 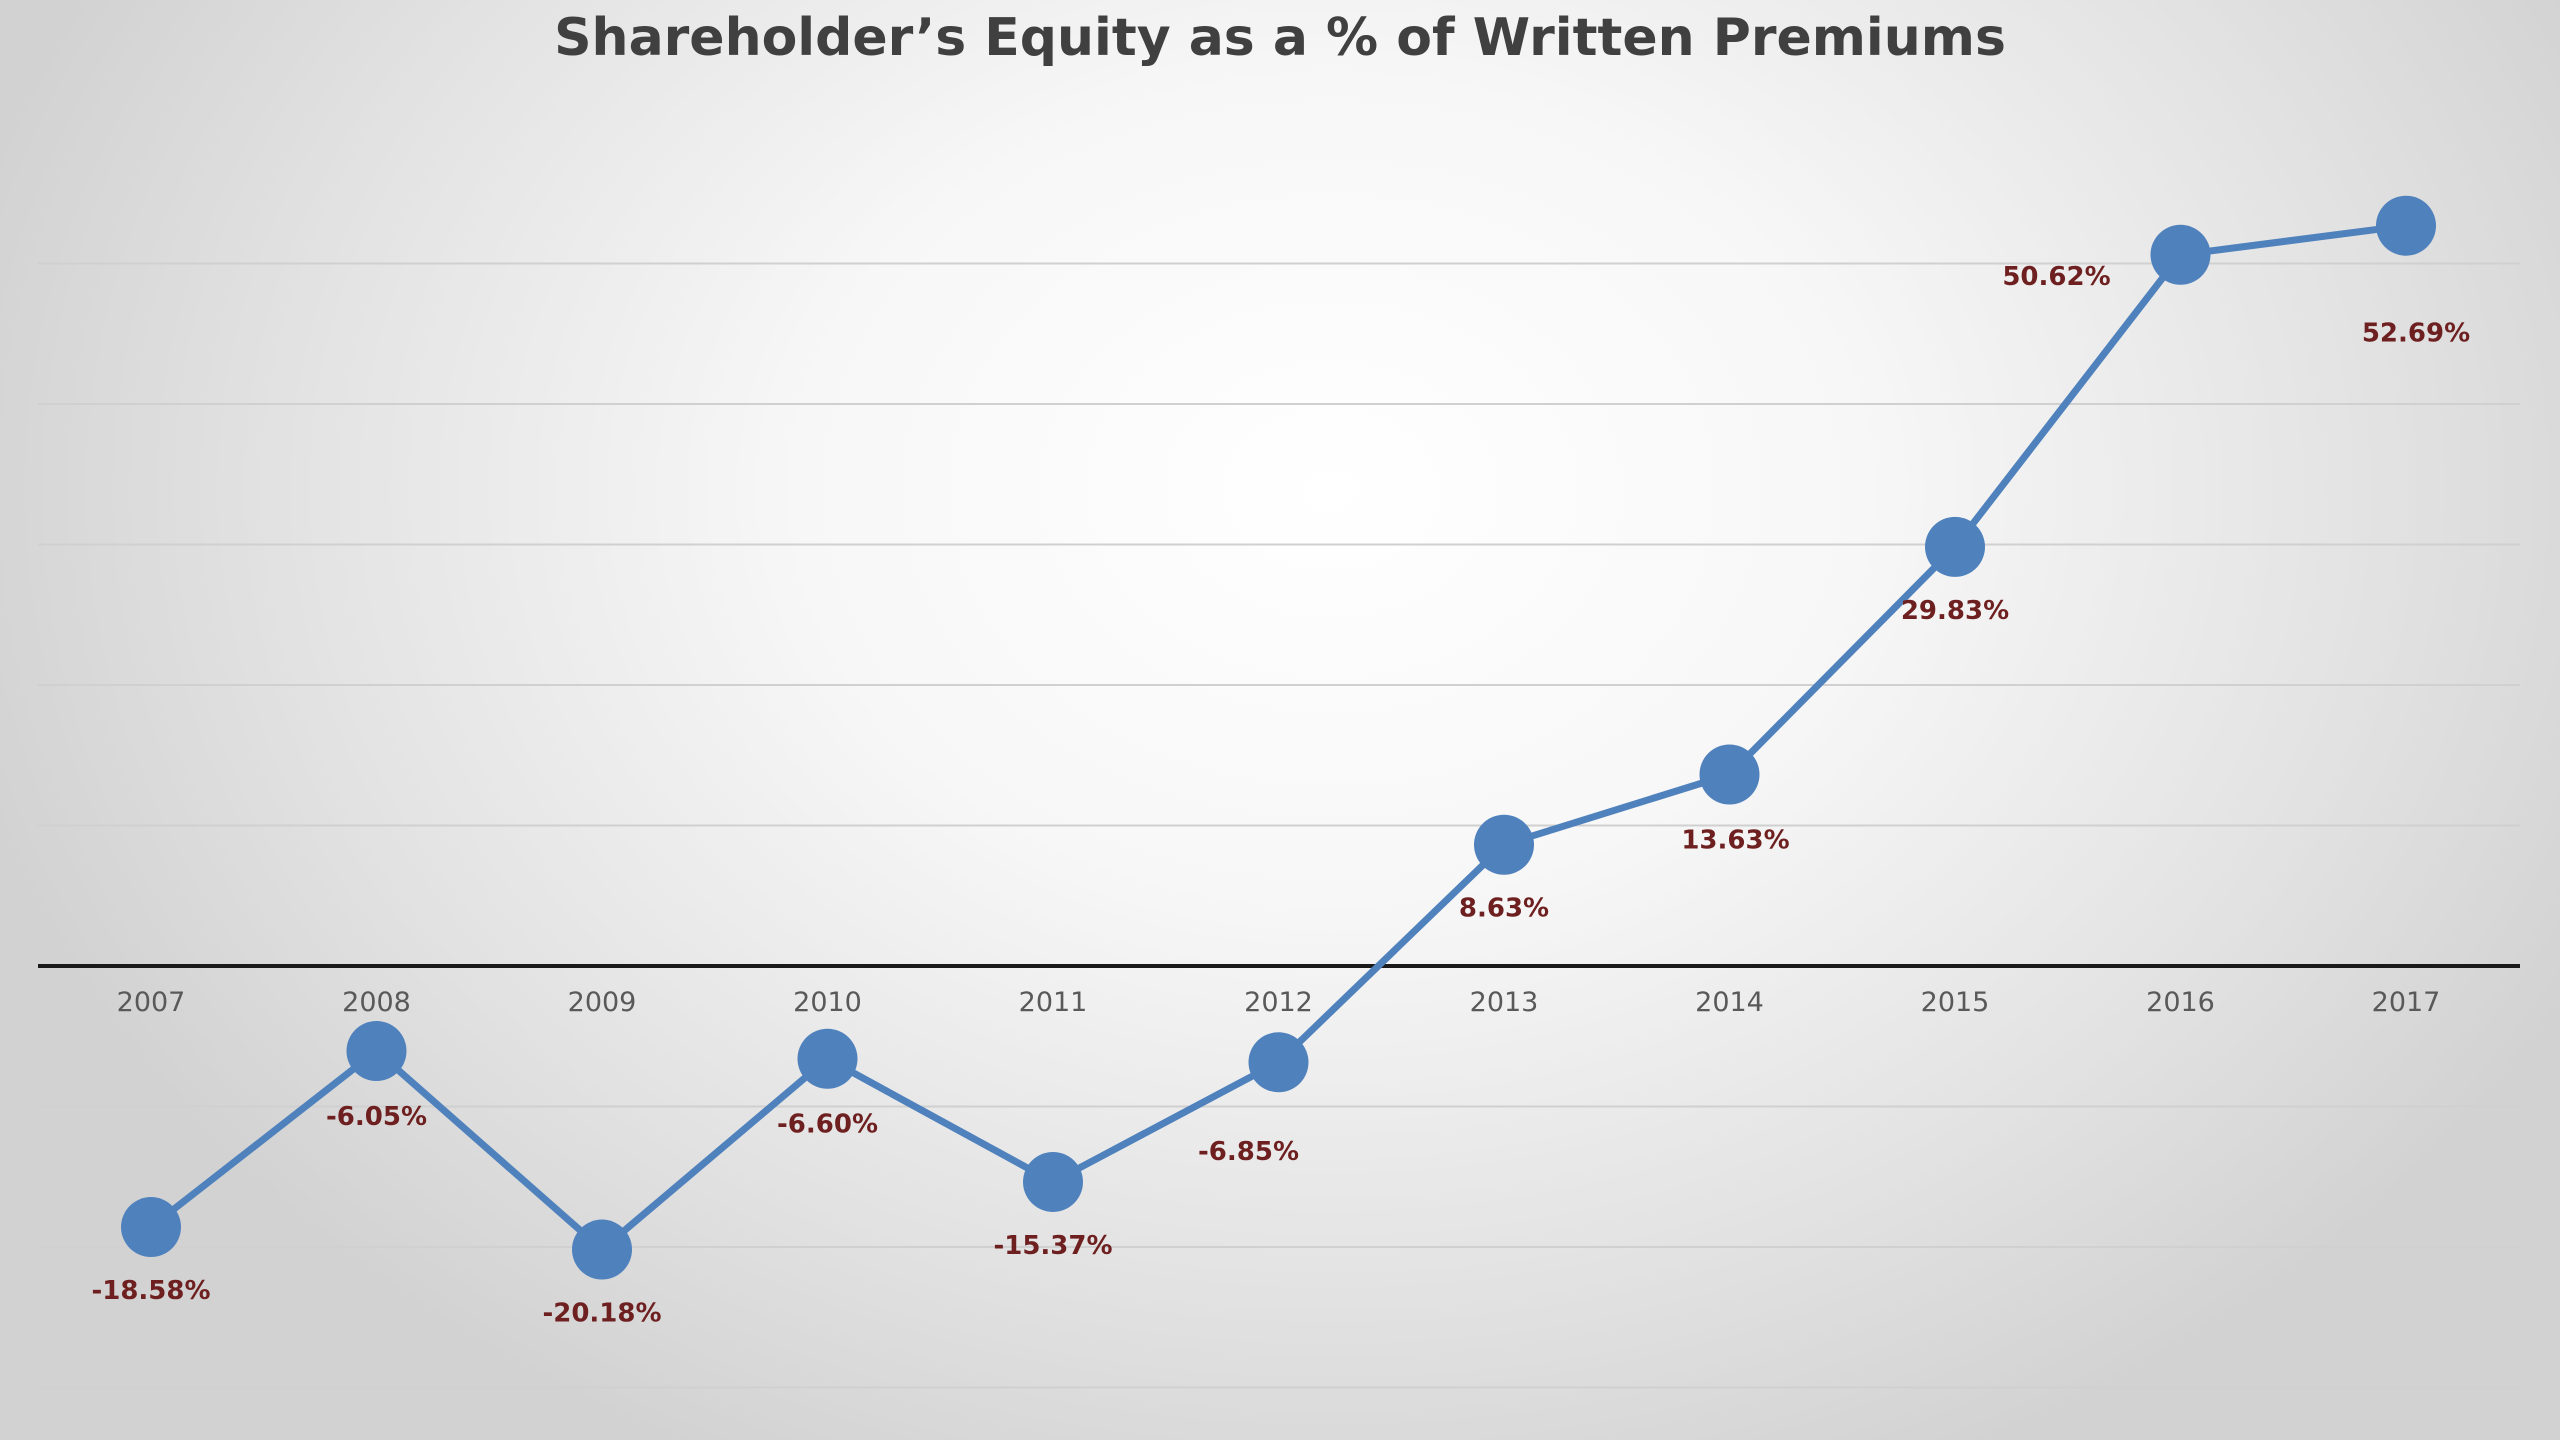 I want to click on data-label: 8.63%, so click(x=1504, y=909).